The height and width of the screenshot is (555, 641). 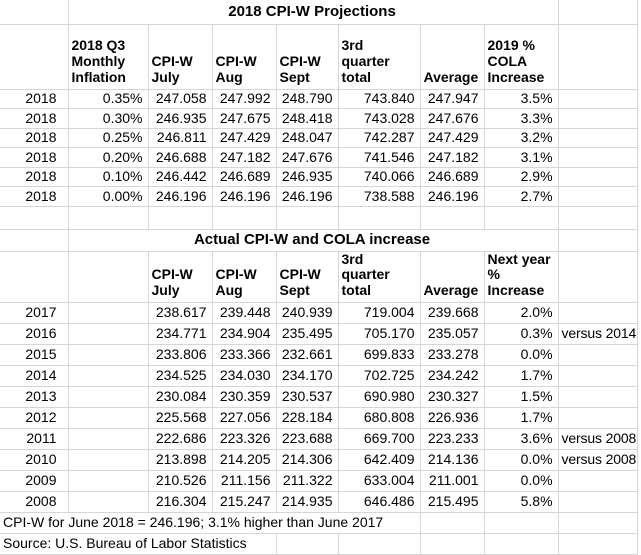 I want to click on cell-q3-total: 680.808, so click(x=379, y=417).